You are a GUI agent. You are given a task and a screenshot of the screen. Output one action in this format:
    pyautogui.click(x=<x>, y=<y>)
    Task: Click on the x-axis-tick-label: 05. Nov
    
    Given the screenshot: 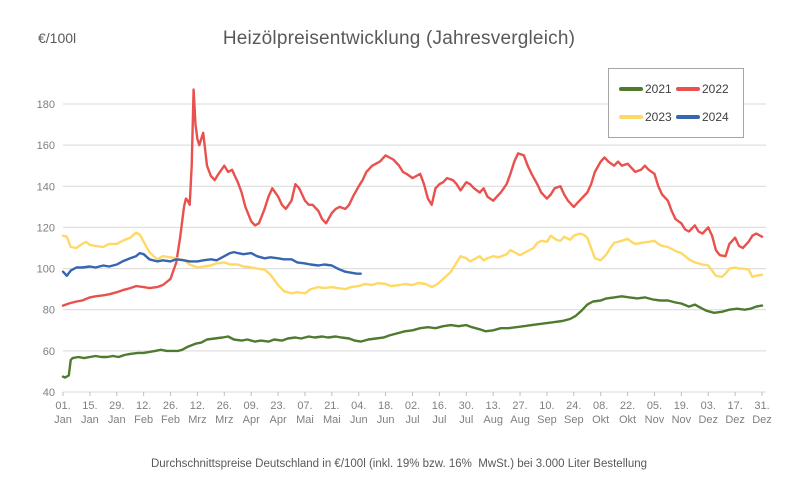 What is the action you would take?
    pyautogui.click(x=655, y=413)
    